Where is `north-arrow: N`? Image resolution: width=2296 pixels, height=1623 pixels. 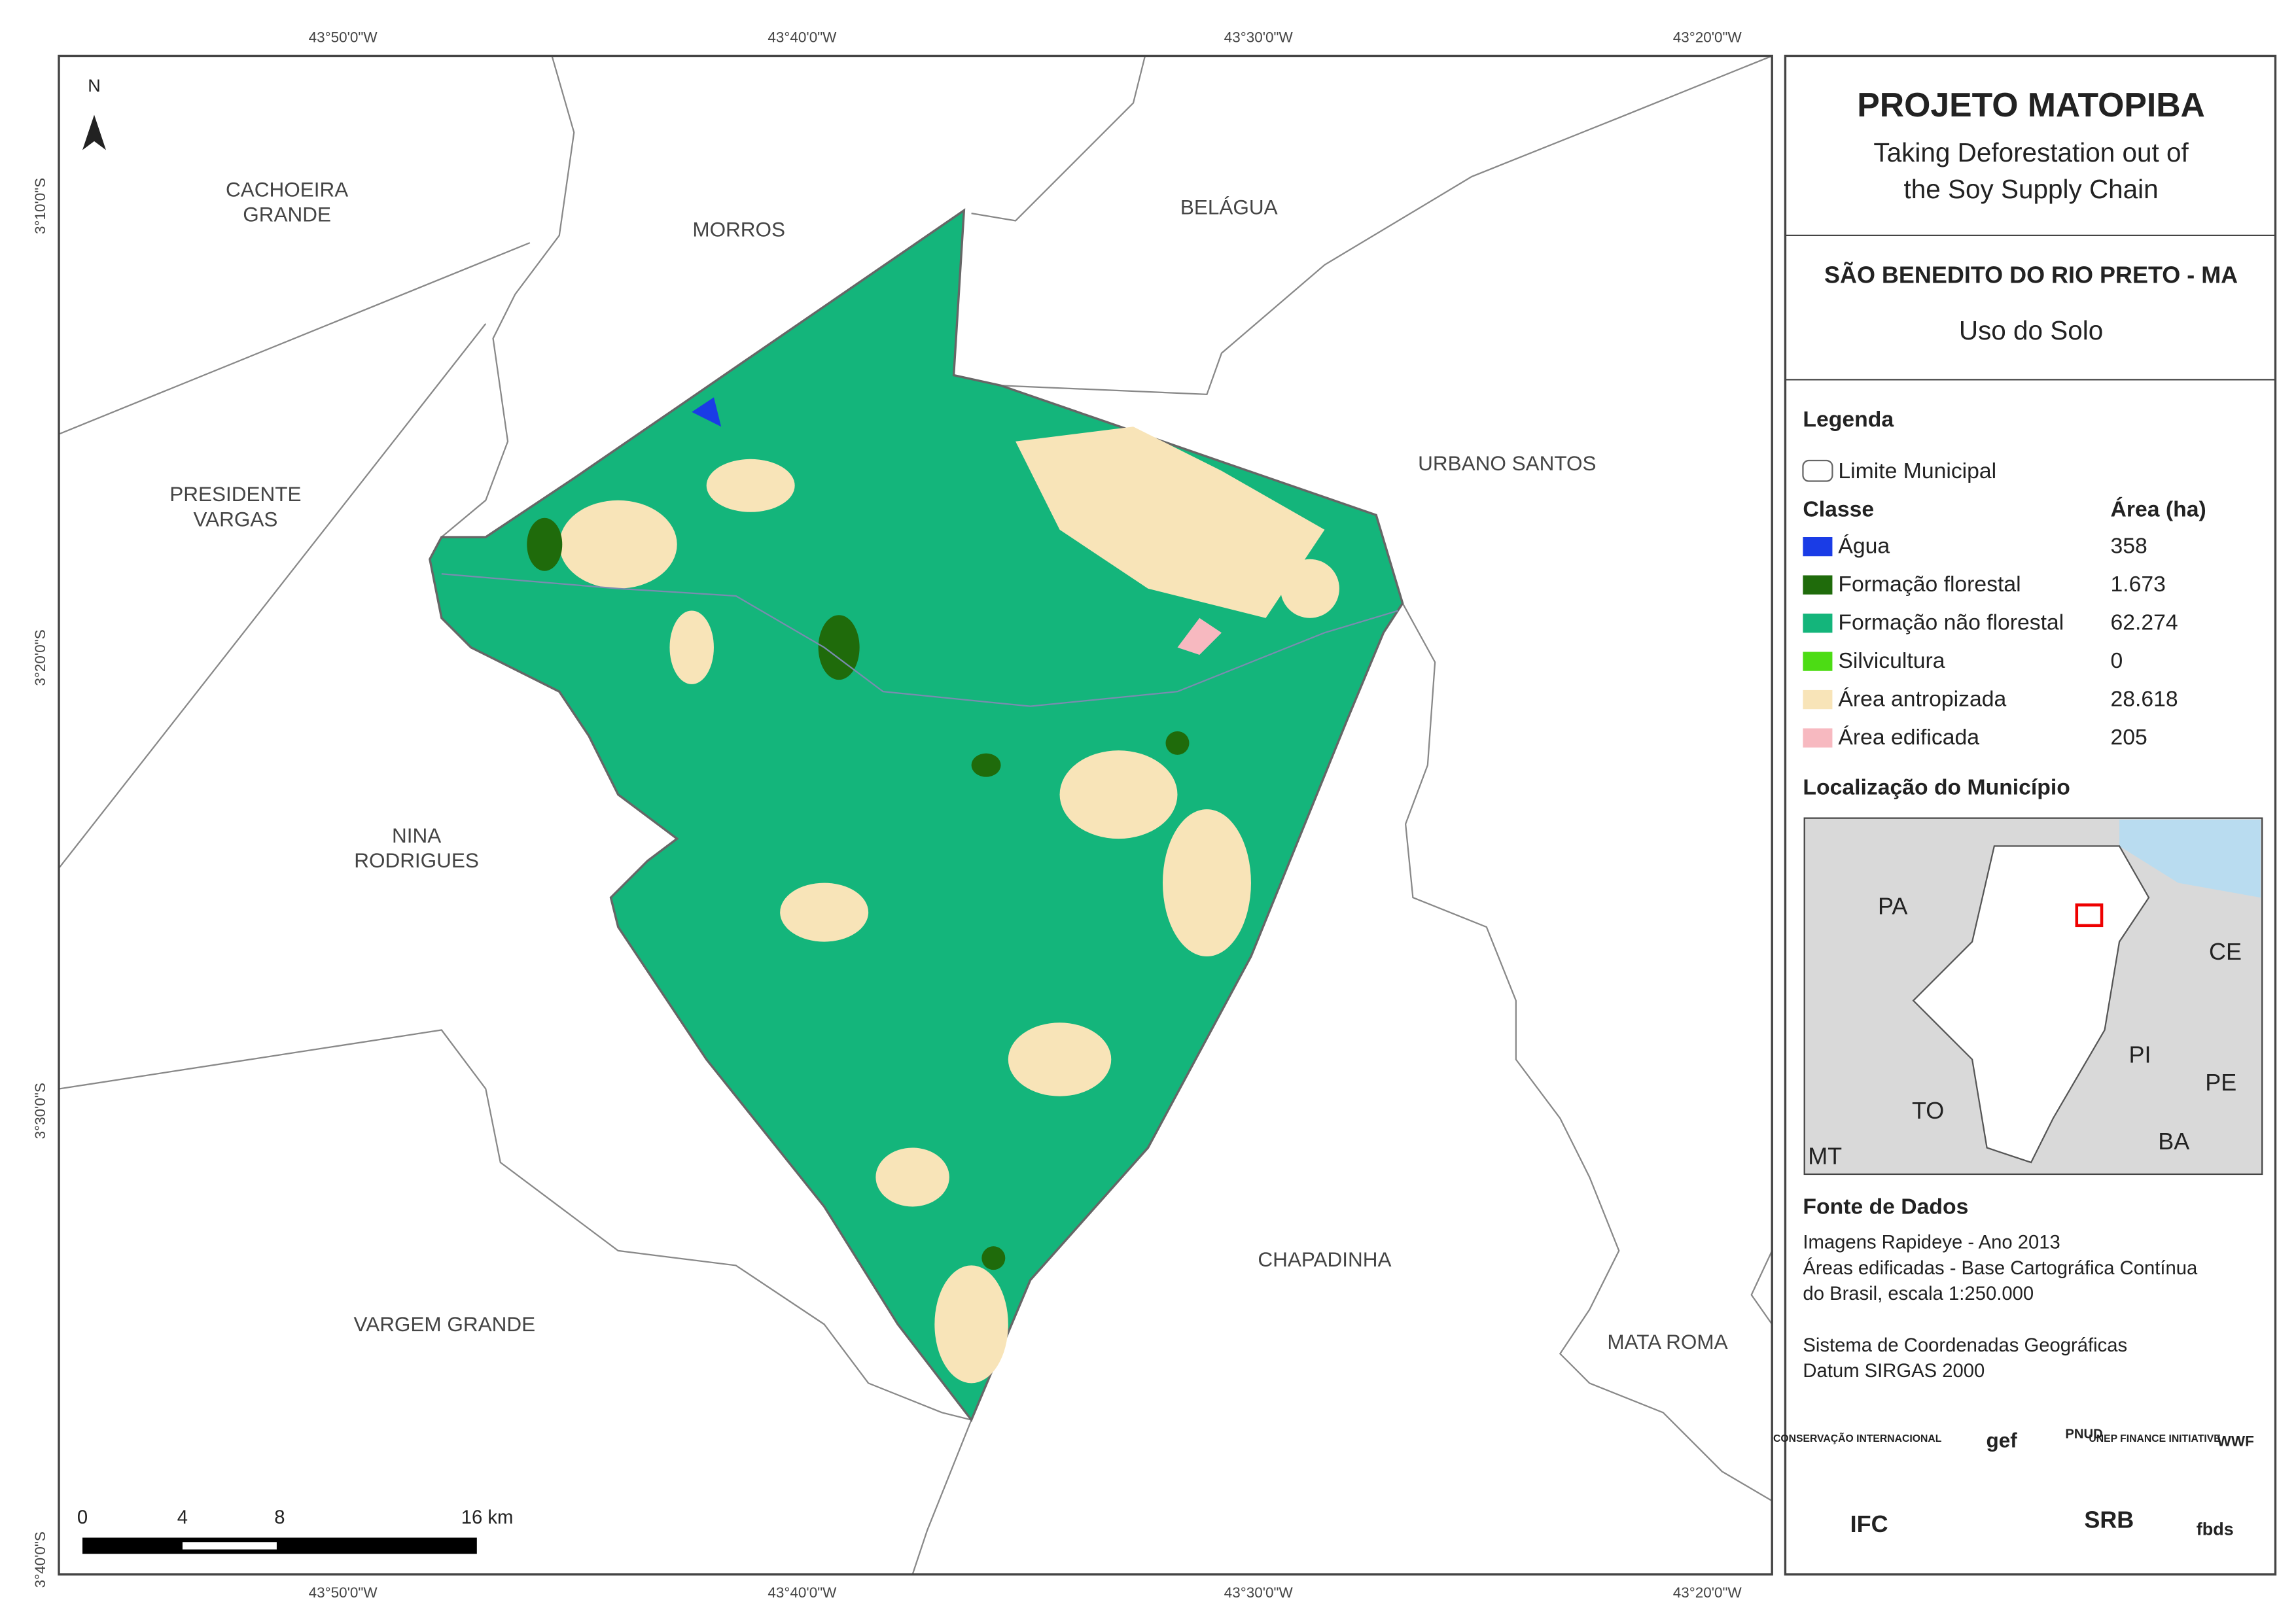 north-arrow: N is located at coordinates (94, 113).